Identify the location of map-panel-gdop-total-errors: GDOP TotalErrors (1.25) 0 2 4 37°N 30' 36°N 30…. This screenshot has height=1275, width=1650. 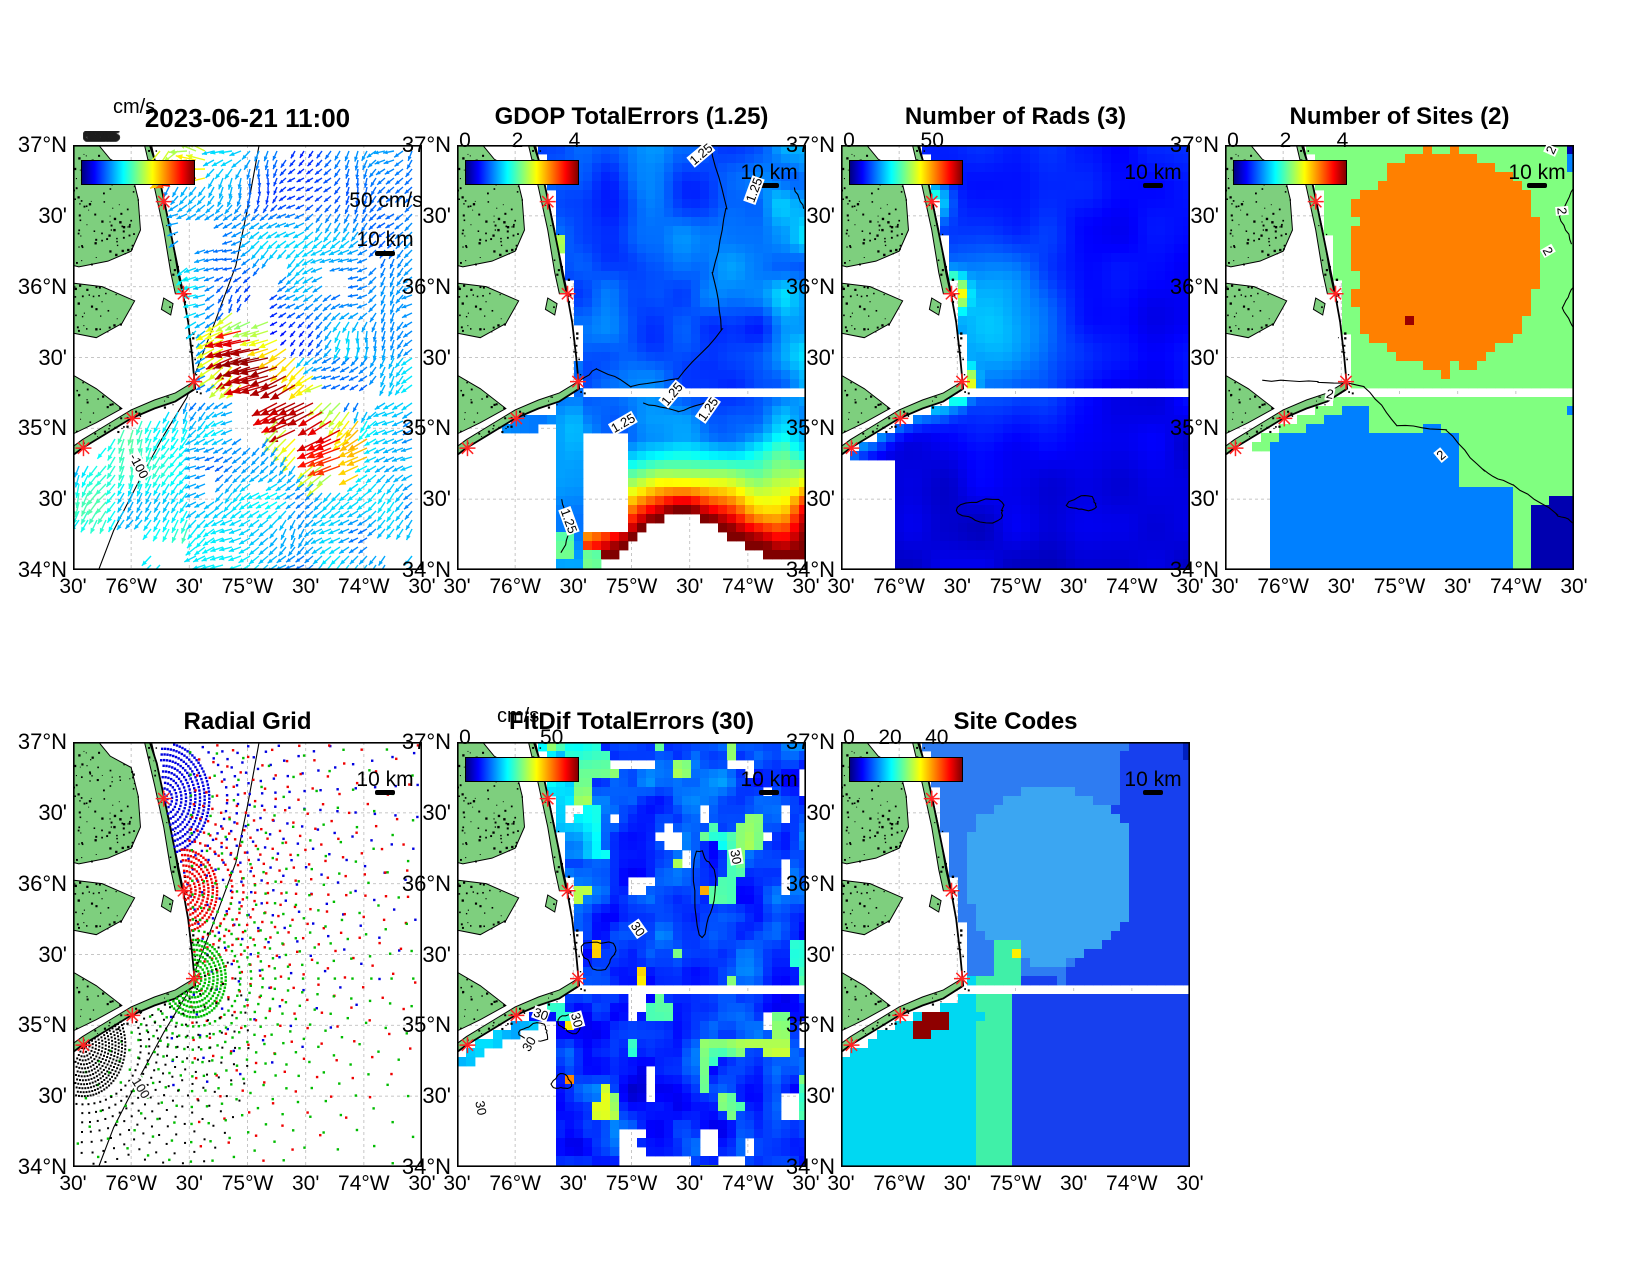
(611, 350).